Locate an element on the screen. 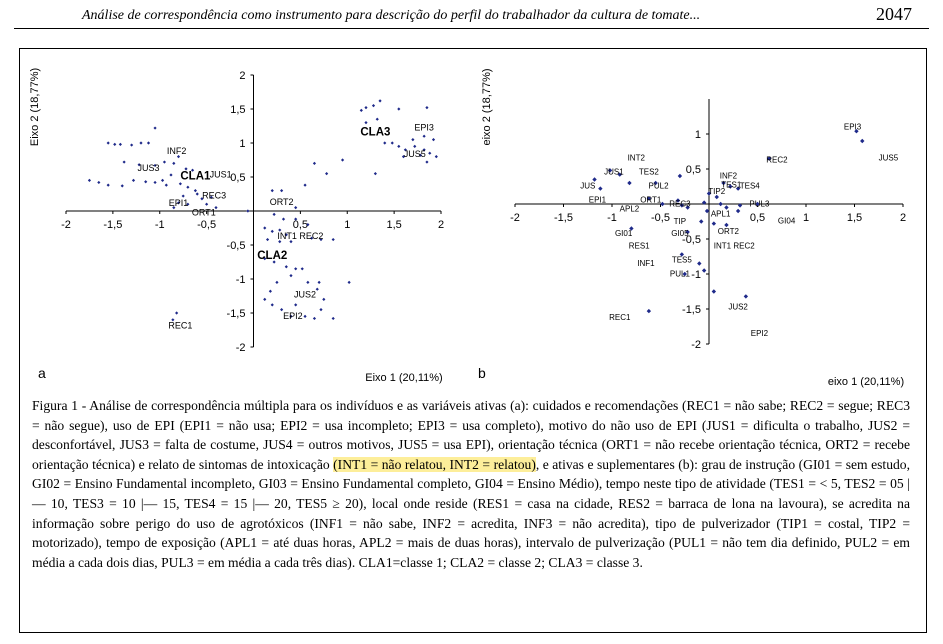  point-label-a: EPI2 is located at coordinates (293, 316).